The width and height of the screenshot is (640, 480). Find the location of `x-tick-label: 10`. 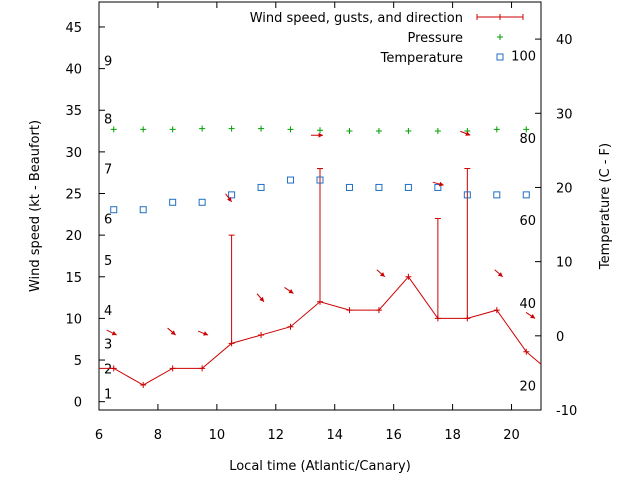

x-tick-label: 10 is located at coordinates (217, 435).